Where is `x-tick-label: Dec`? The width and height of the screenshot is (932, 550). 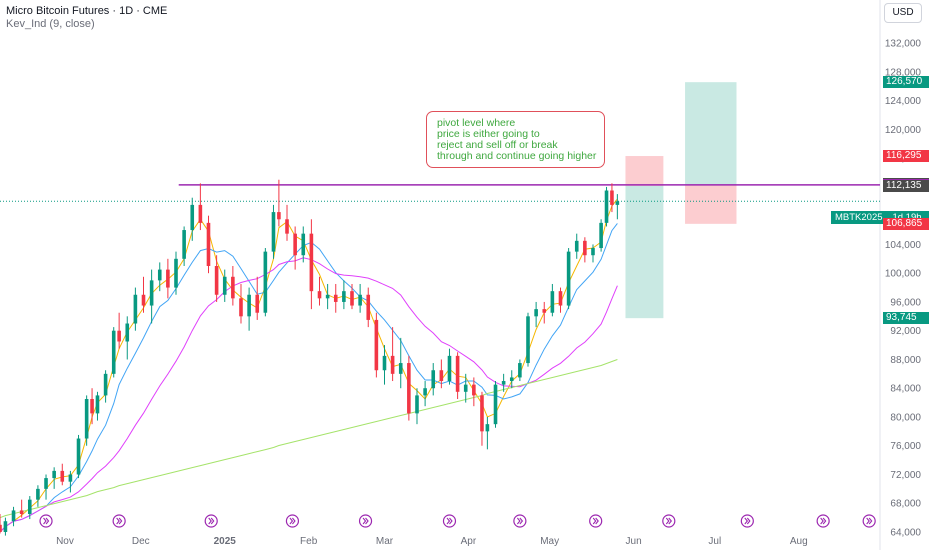
x-tick-label: Dec is located at coordinates (141, 541).